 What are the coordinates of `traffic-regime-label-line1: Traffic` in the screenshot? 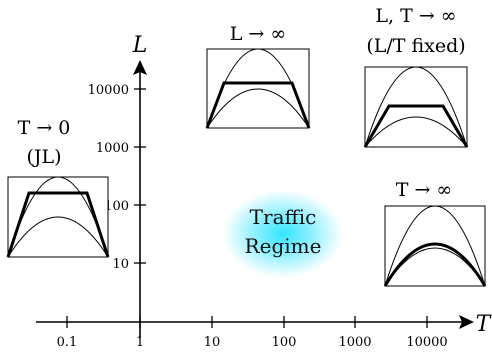 It's located at (283, 217).